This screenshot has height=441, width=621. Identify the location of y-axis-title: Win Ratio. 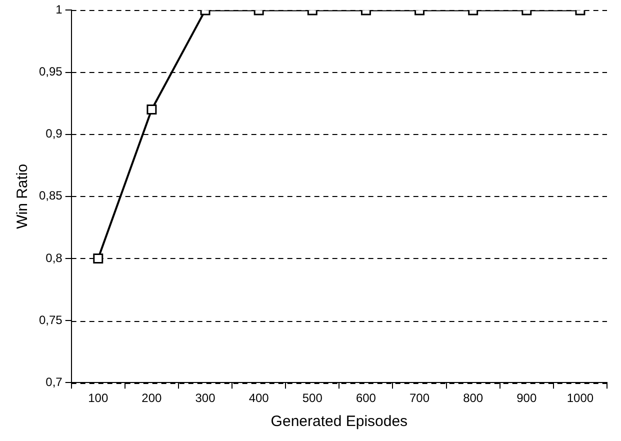
(23, 196).